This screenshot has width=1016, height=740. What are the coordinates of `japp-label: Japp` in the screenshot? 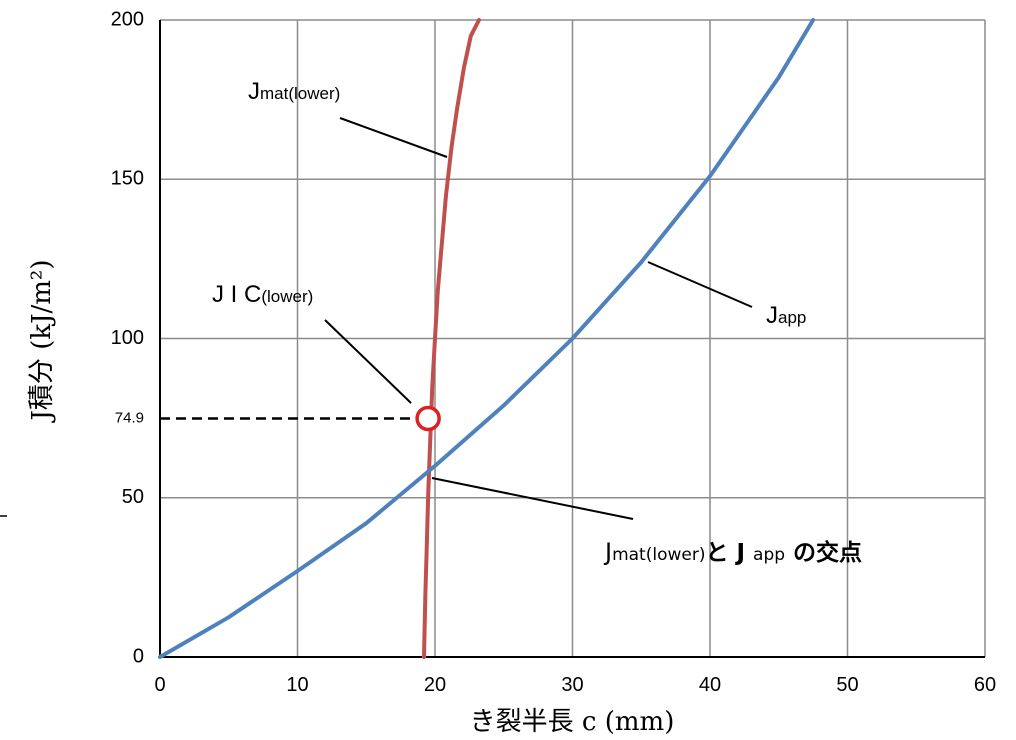 It's located at (786, 315).